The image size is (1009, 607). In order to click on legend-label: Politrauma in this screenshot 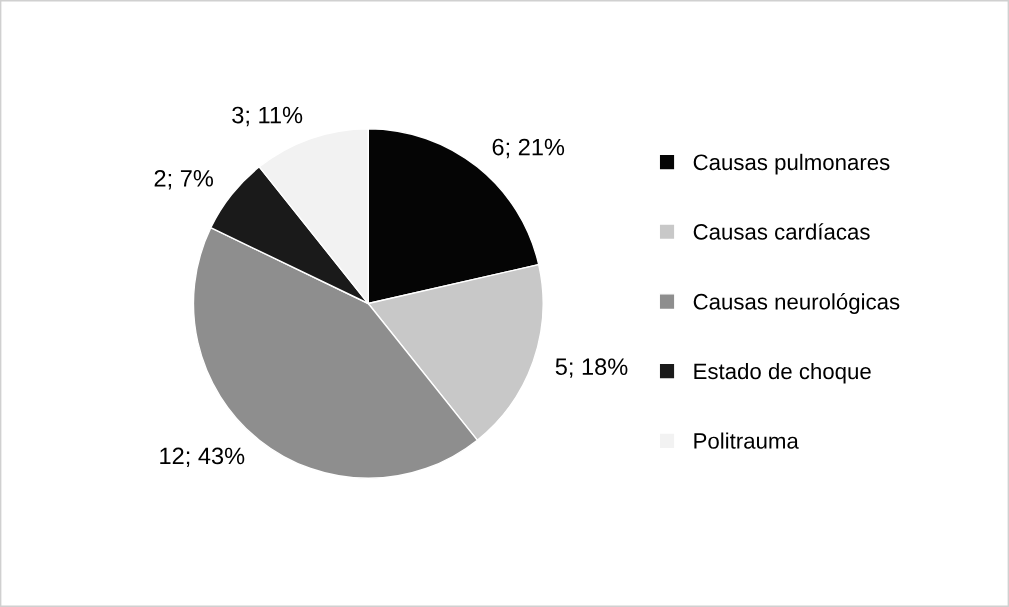, I will do `click(746, 440)`.